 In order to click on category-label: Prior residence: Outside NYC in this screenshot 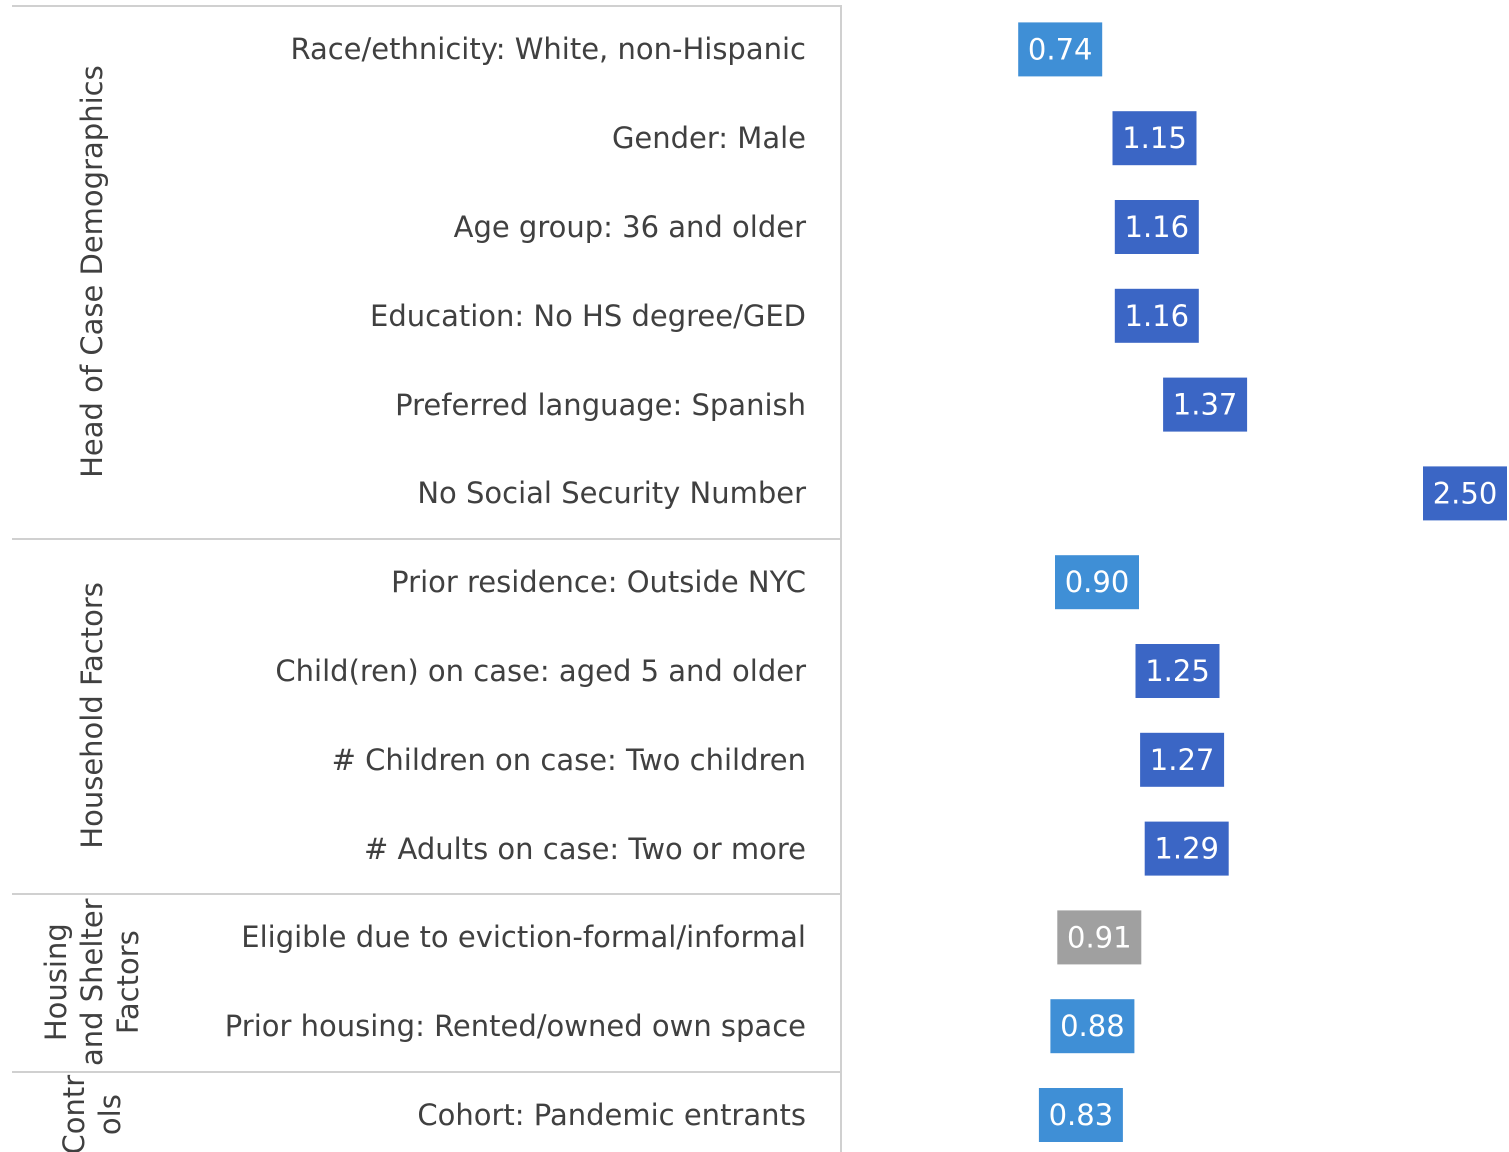, I will do `click(598, 582)`.